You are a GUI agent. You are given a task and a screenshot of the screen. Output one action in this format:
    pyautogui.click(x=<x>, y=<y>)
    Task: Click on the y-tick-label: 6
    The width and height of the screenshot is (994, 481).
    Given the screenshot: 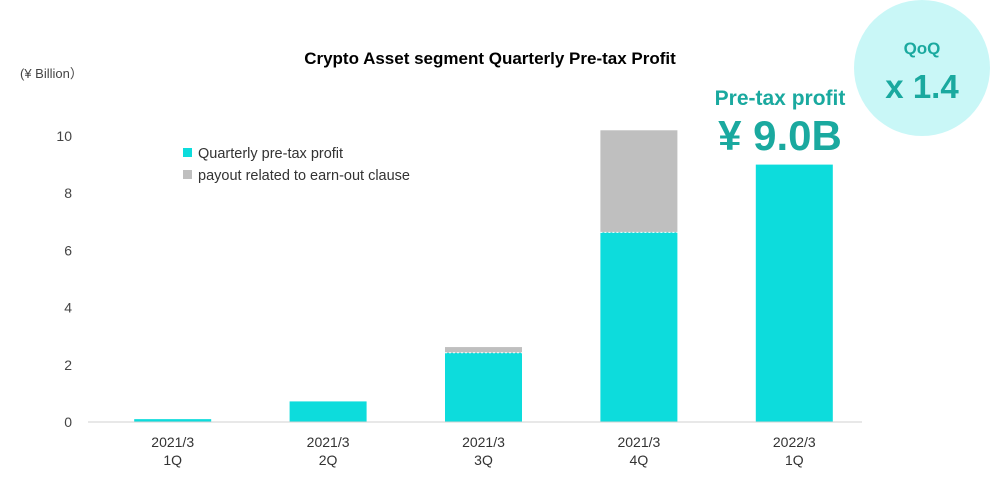 What is the action you would take?
    pyautogui.click(x=68, y=250)
    